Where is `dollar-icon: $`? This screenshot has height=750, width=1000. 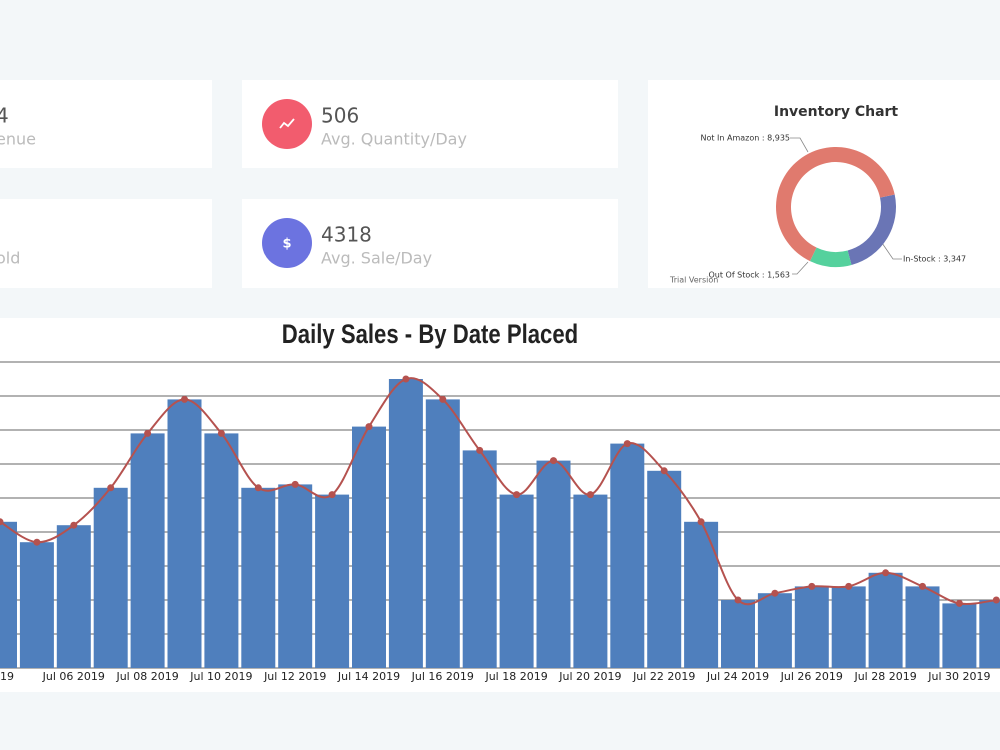
dollar-icon: $ is located at coordinates (286, 244).